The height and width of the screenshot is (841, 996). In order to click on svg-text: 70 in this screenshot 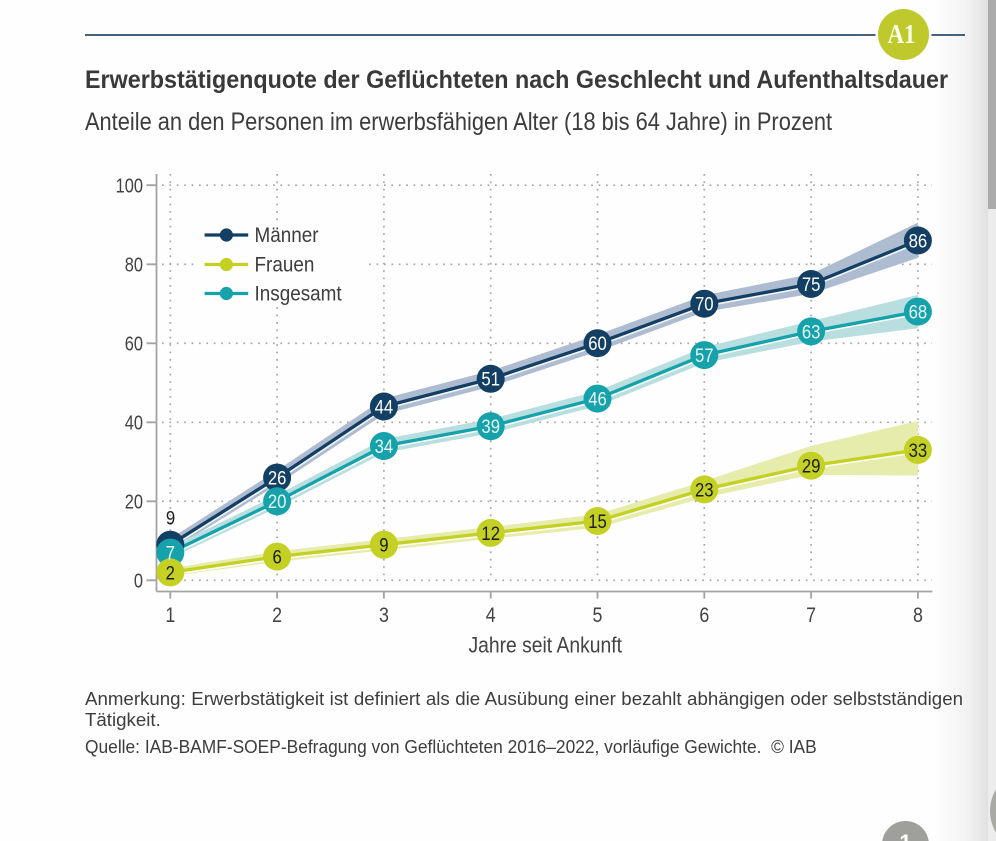, I will do `click(704, 304)`.